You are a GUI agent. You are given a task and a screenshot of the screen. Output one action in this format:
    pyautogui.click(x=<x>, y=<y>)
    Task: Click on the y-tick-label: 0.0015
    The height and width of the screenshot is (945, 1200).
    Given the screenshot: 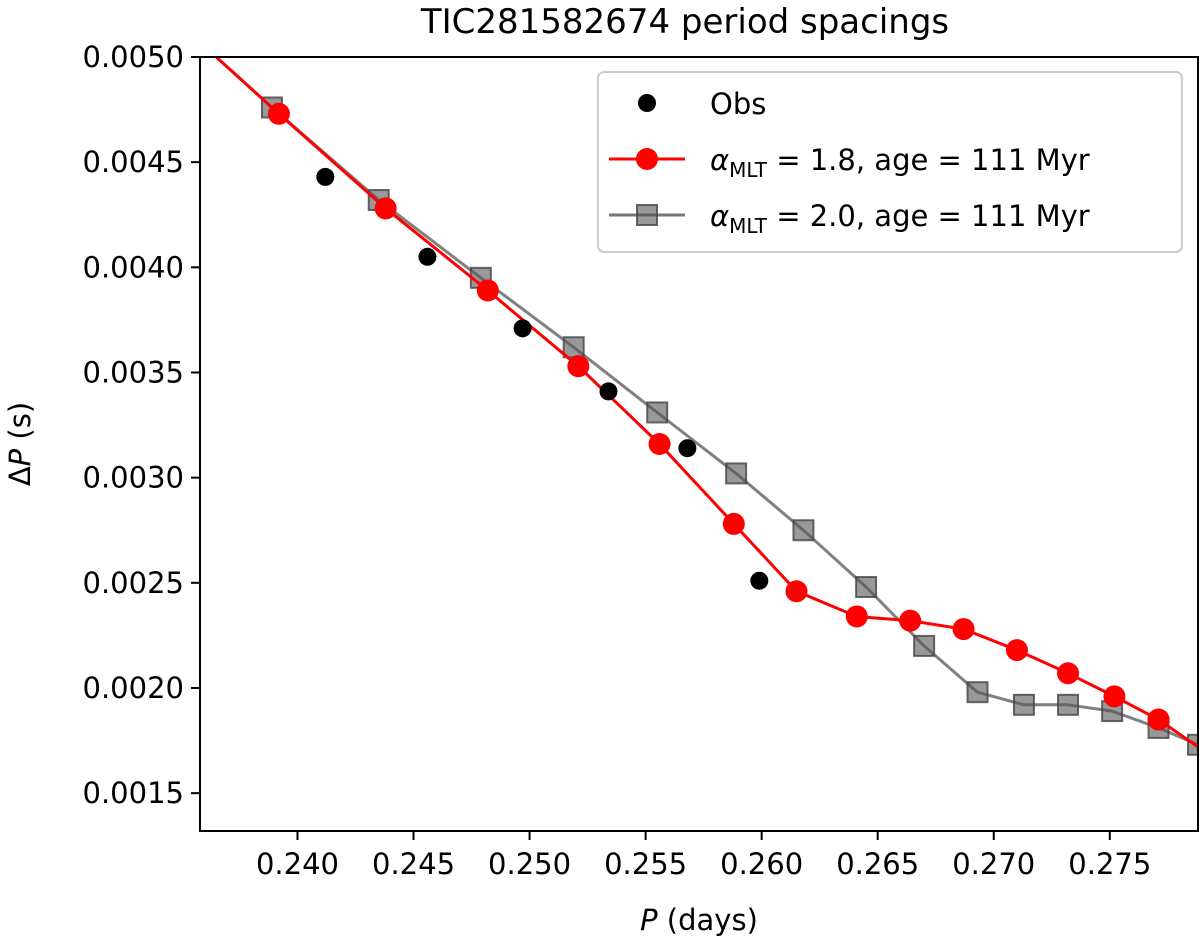 What is the action you would take?
    pyautogui.click(x=133, y=793)
    